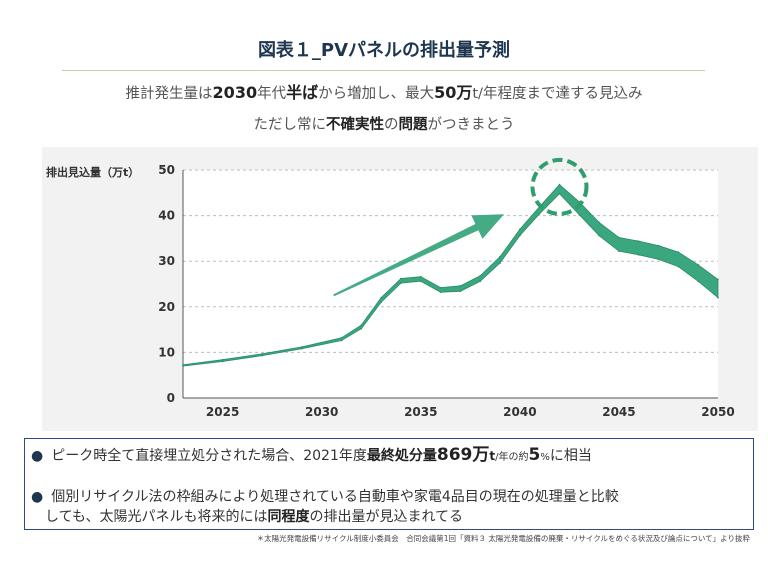  Describe the element at coordinates (92, 172) in the screenshot. I see `y-axis-label: 排出見込量（万t）` at that location.